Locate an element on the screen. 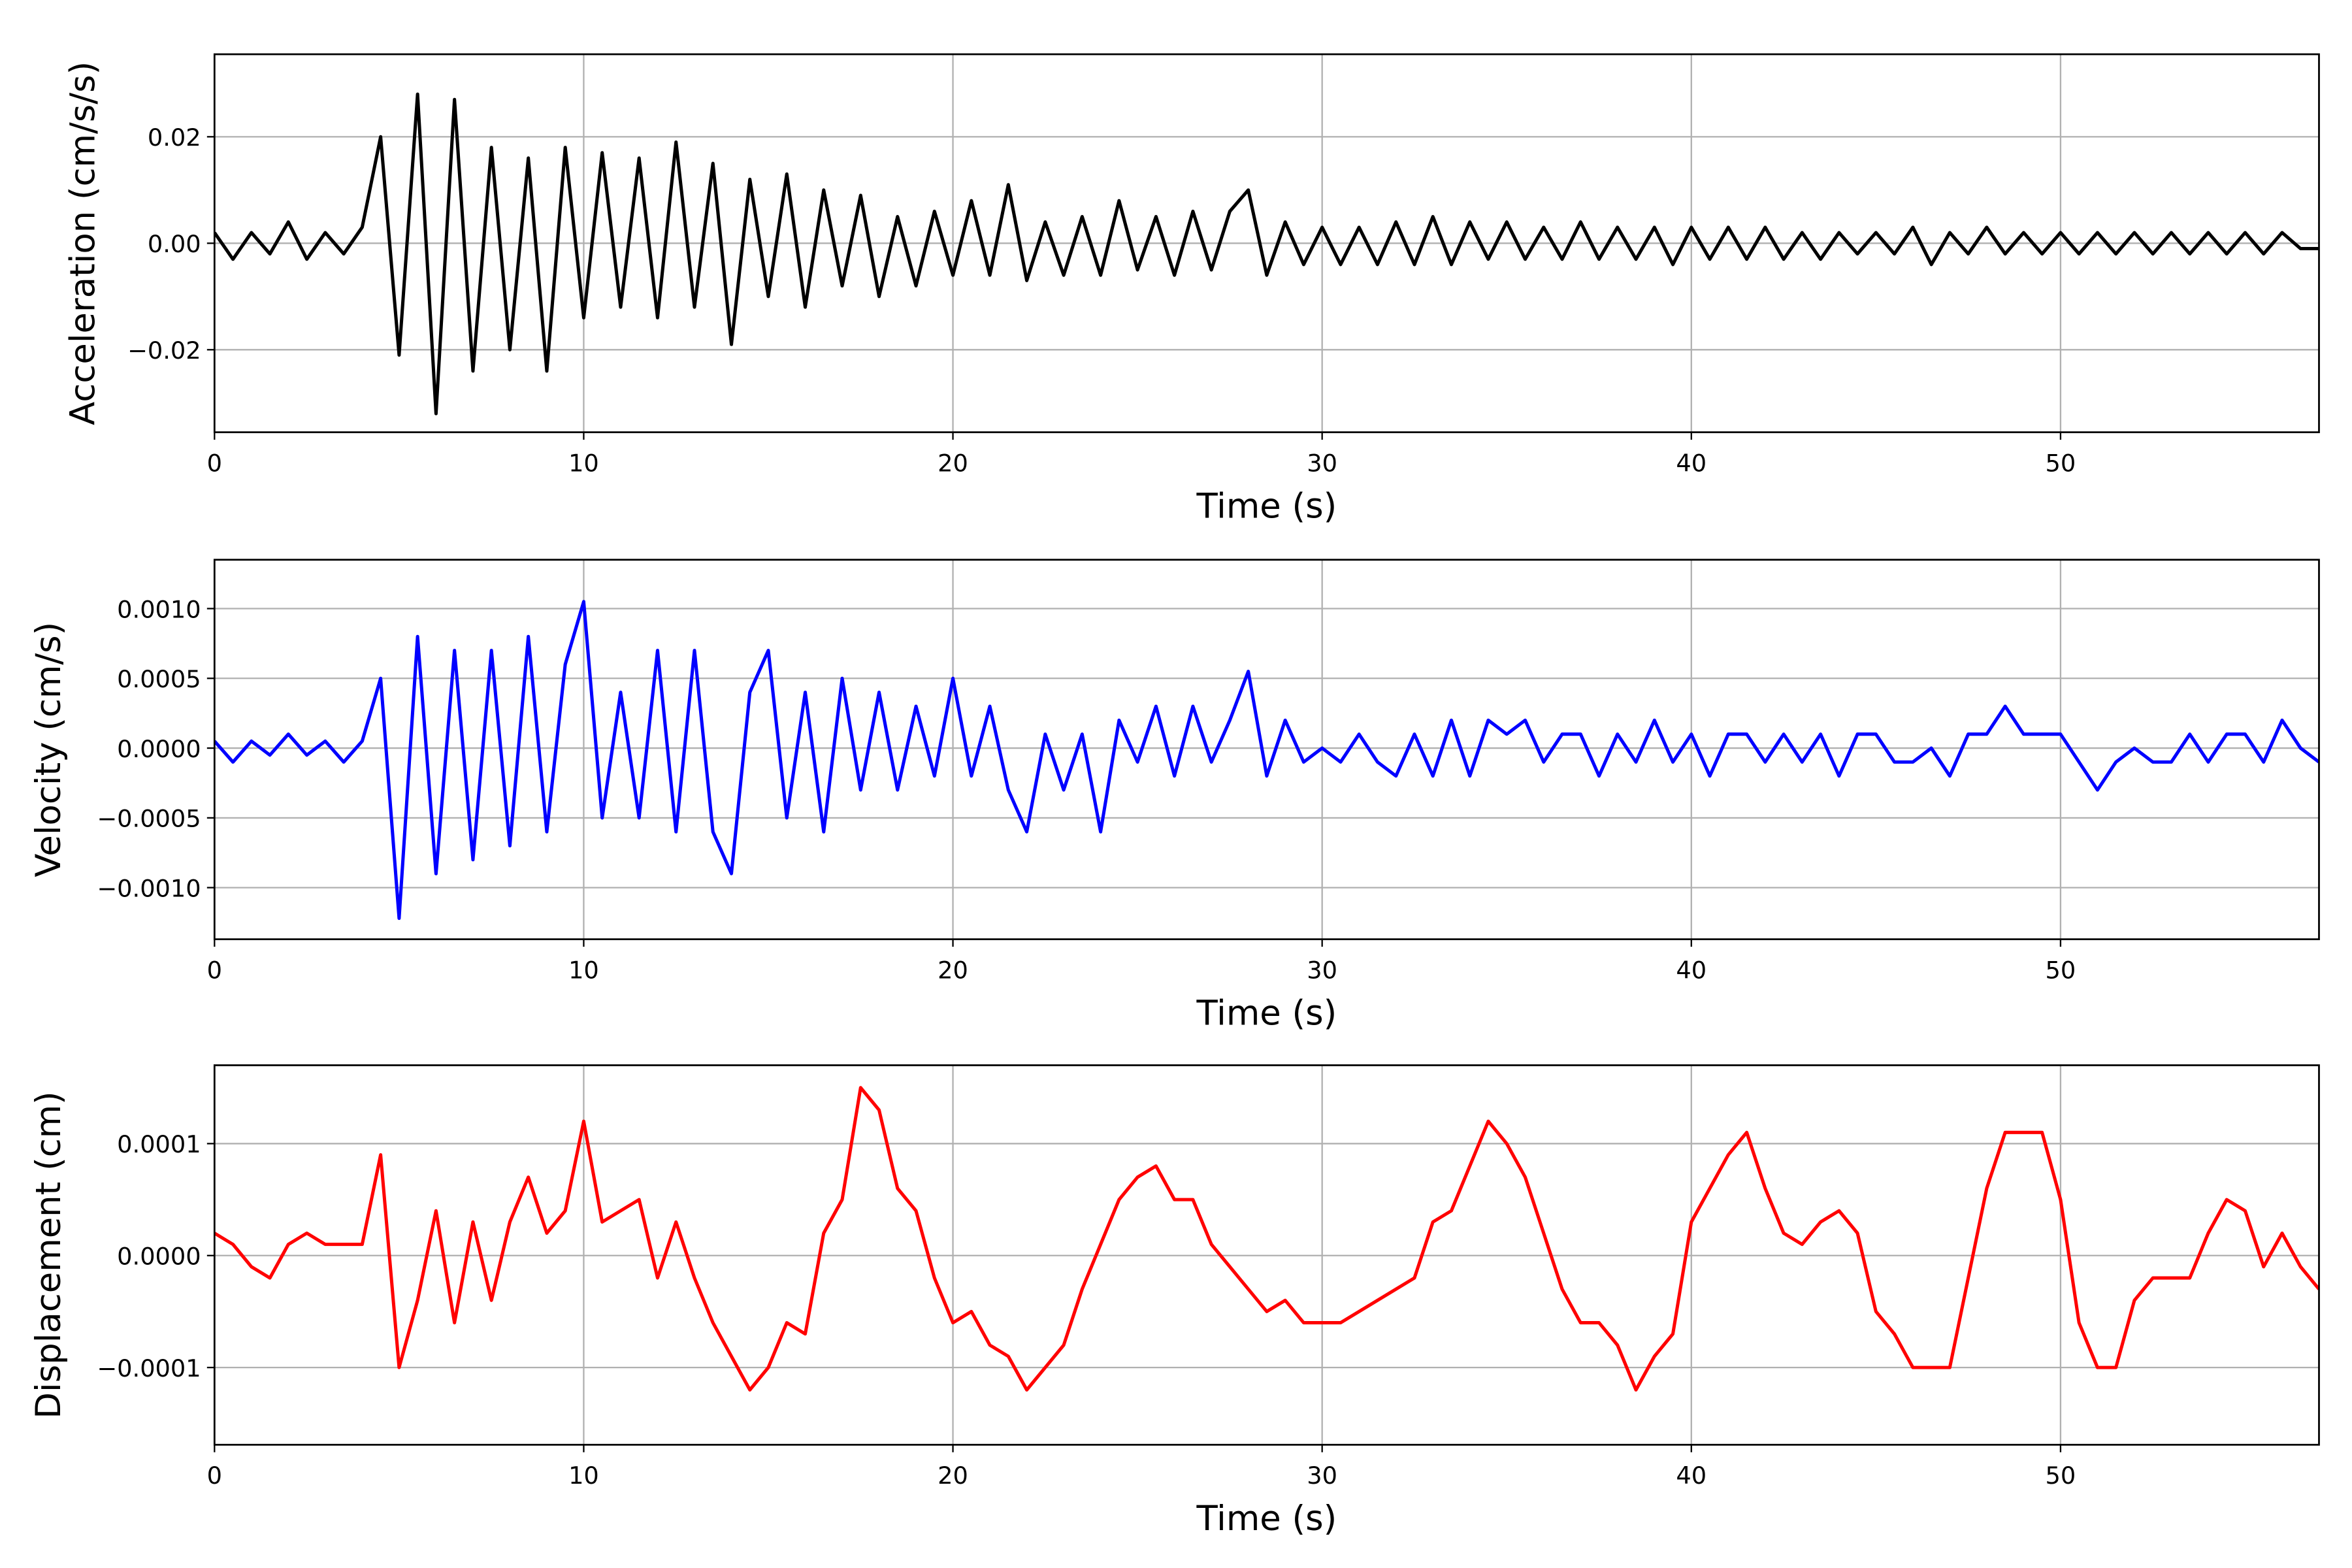 This screenshot has width=2352, height=1568. y-tick-label: 0.02 is located at coordinates (174, 137).